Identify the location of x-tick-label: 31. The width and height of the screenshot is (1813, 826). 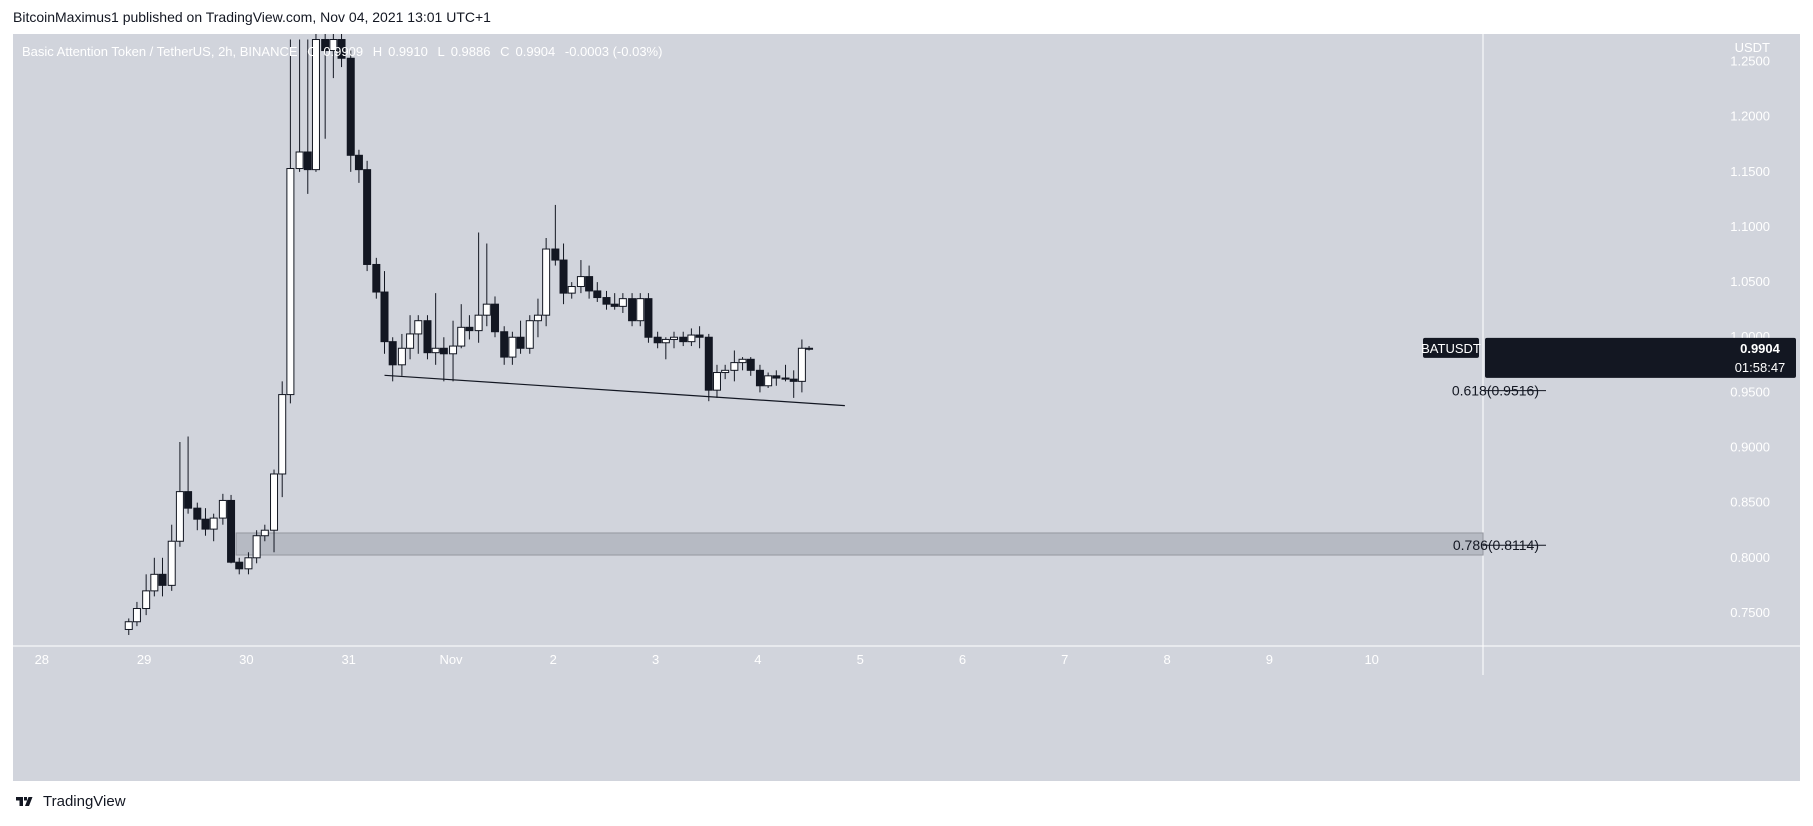
(348, 659).